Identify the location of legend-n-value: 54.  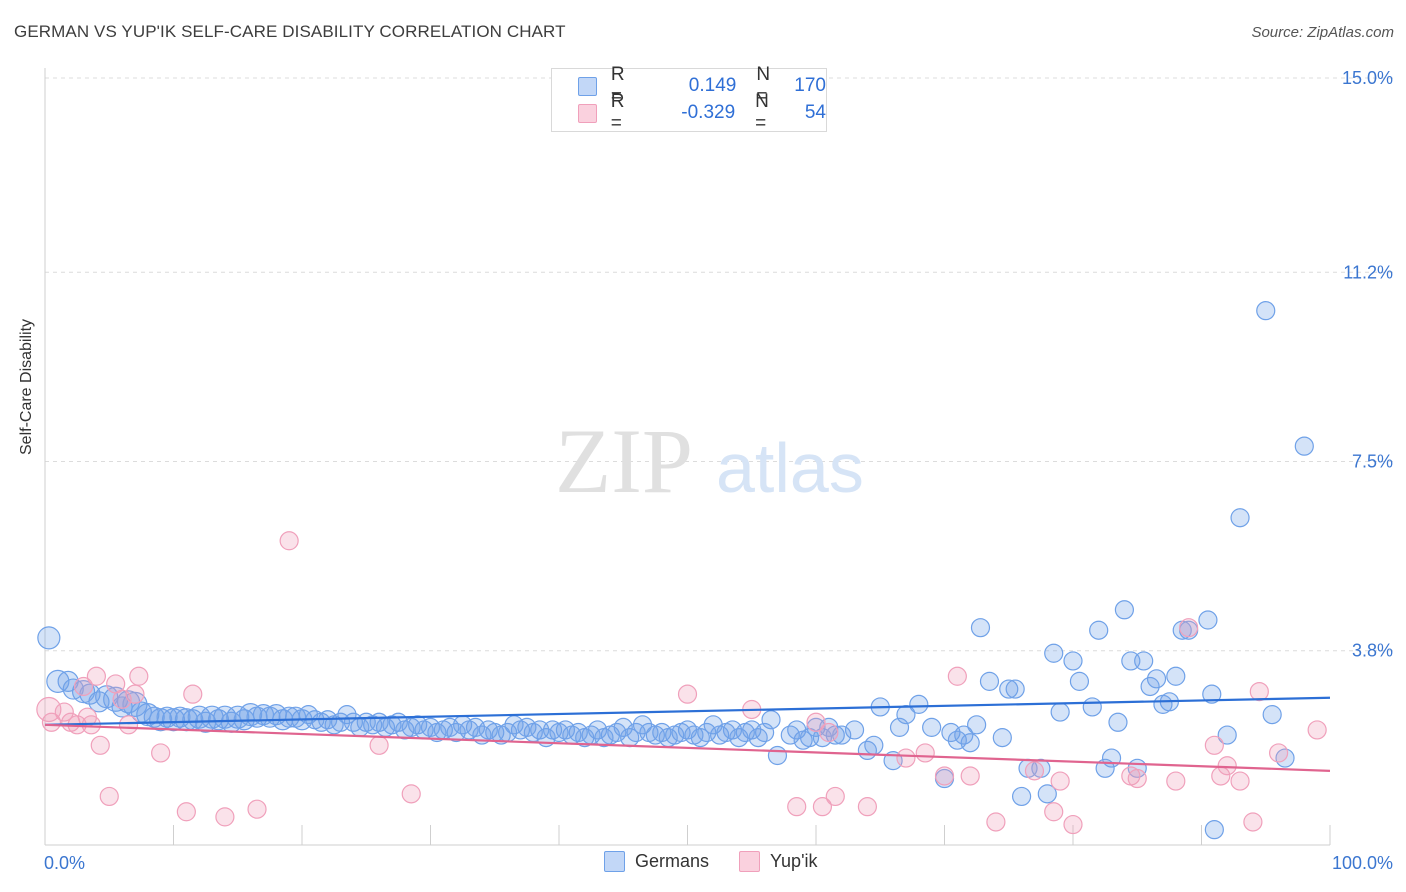
(815, 112).